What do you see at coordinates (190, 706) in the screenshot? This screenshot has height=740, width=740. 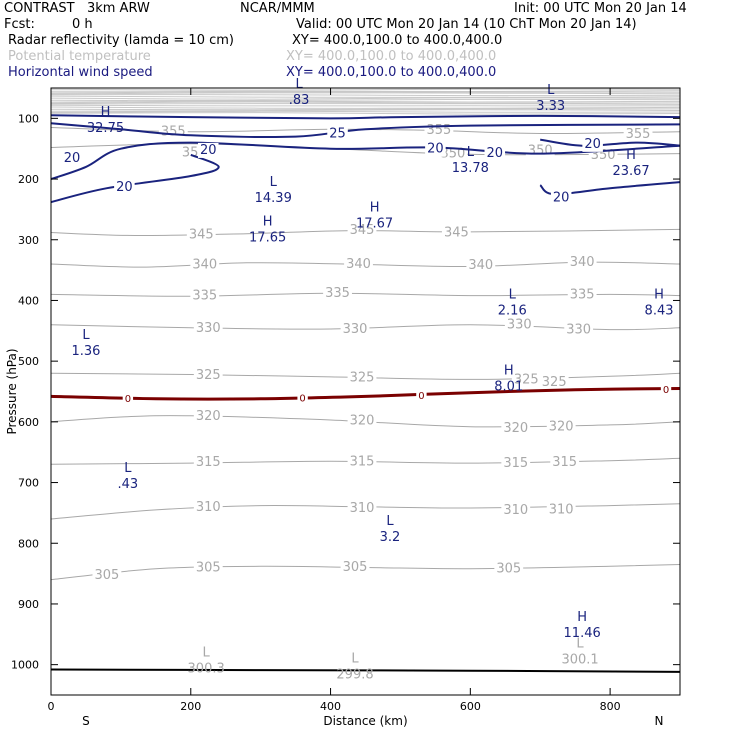 I see `x-tick-label: 200` at bounding box center [190, 706].